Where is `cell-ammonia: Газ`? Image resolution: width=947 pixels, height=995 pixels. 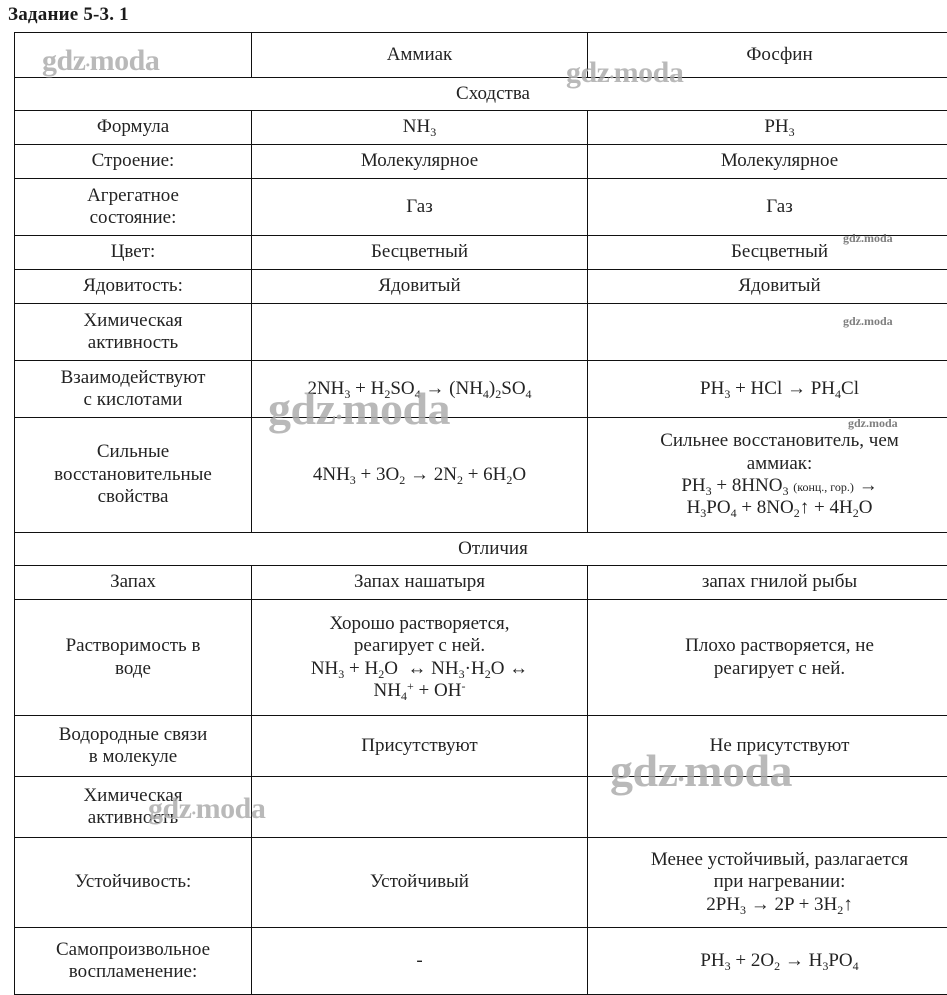
cell-ammonia: Газ is located at coordinates (420, 207).